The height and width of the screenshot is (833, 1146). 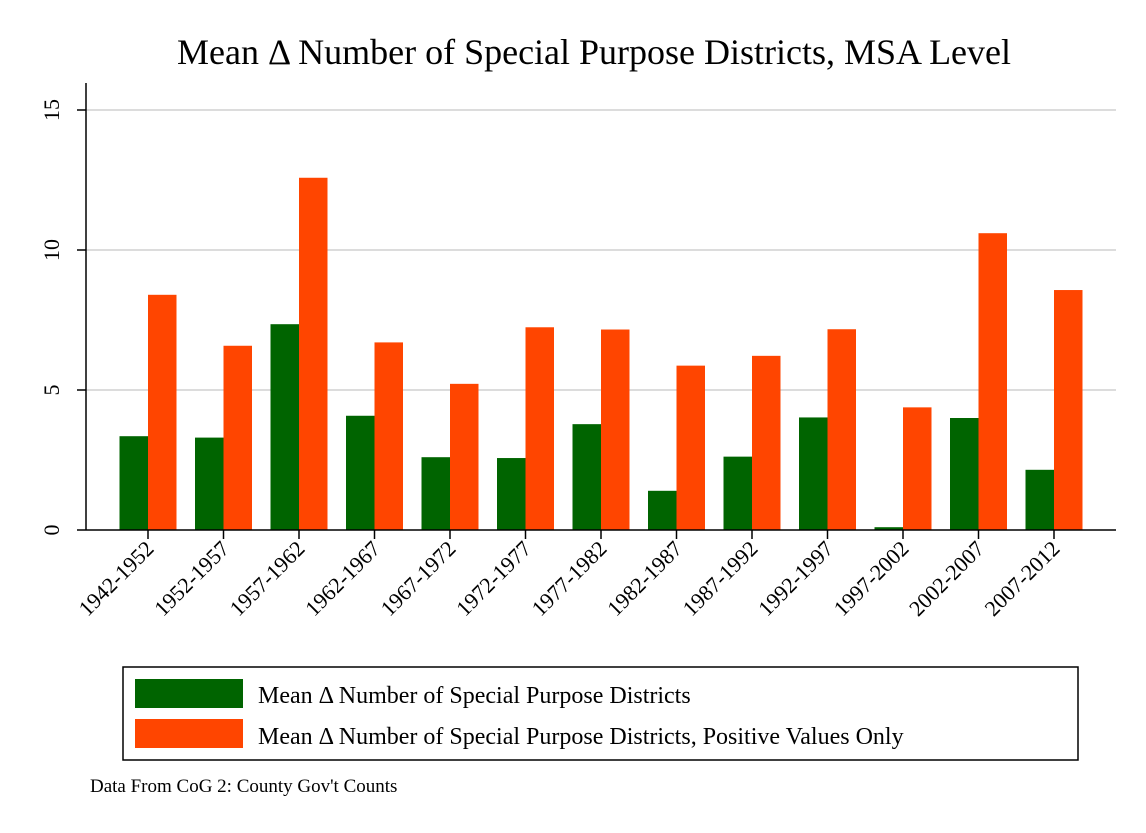 I want to click on bar-positive-1997-2002, so click(x=917, y=468).